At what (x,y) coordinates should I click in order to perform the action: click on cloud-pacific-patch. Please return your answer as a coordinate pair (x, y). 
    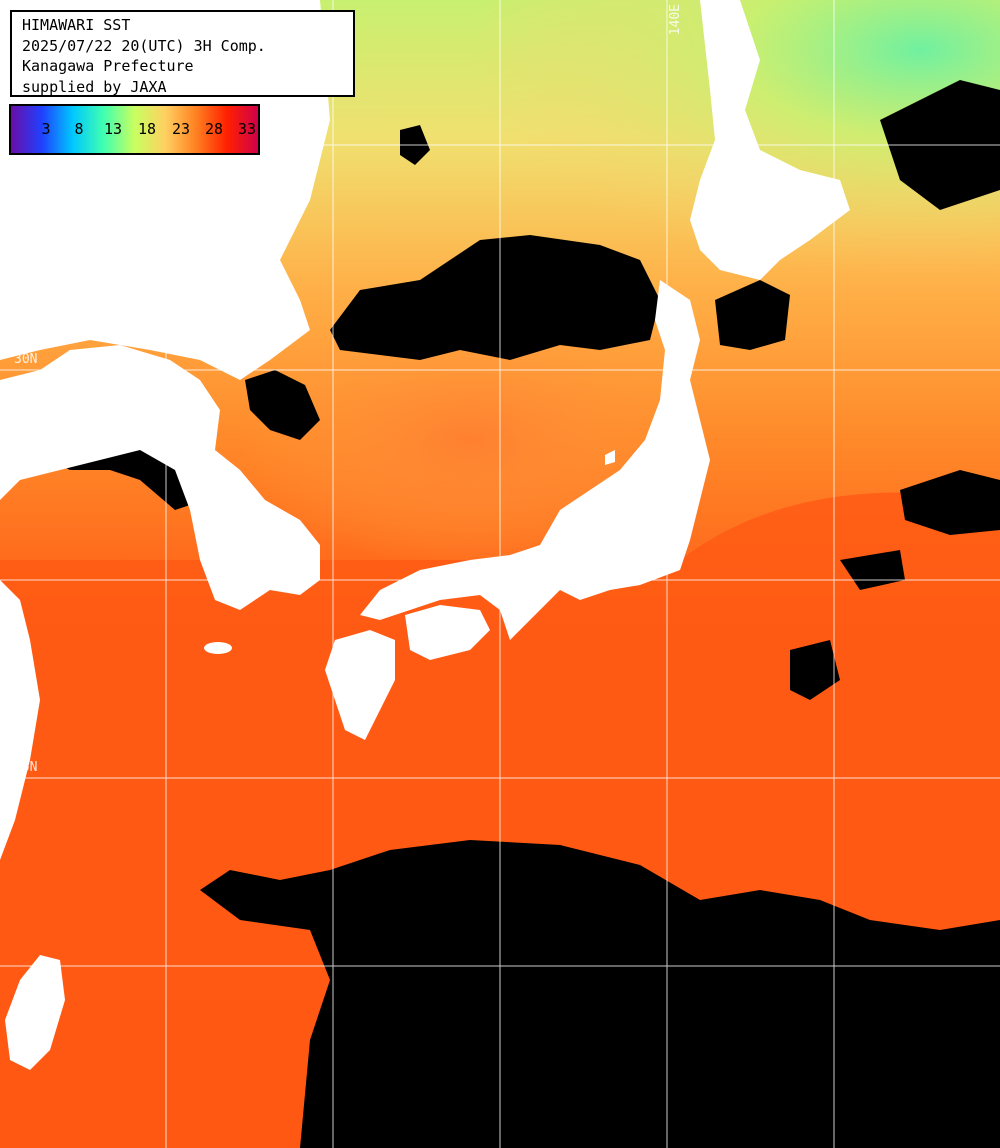
    Looking at the image, I should click on (815, 670).